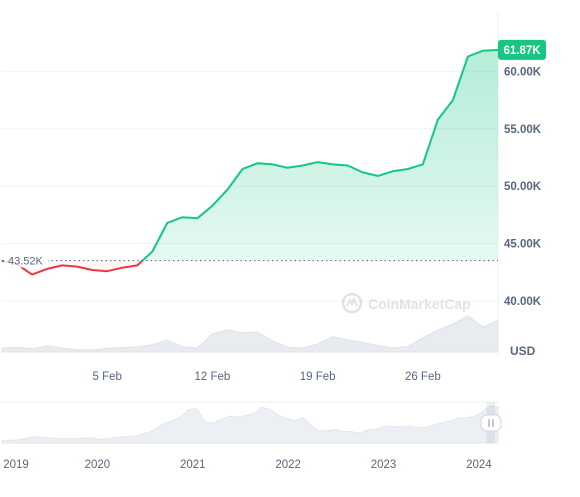 The width and height of the screenshot is (580, 497). I want to click on price-line-down, so click(73, 268).